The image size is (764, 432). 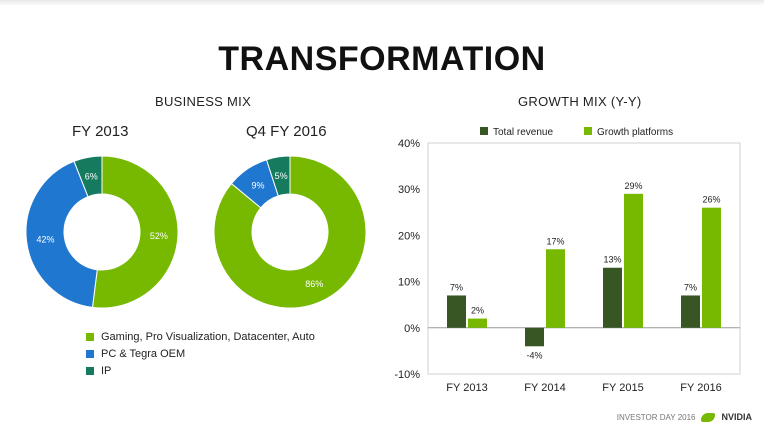 What do you see at coordinates (143, 353) in the screenshot?
I see `legend-label: PC & Tegra OEM` at bounding box center [143, 353].